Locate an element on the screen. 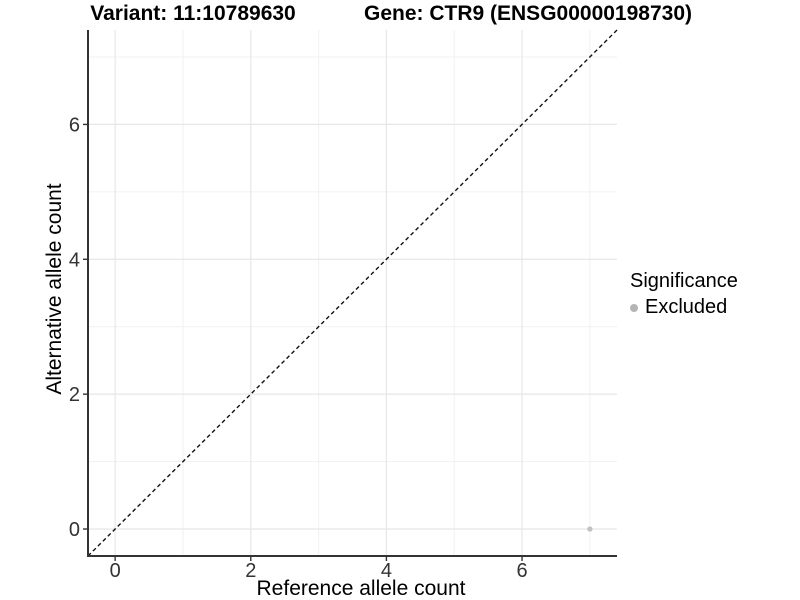 This screenshot has height=600, width=800. y-tick-label: 0 is located at coordinates (74, 530).